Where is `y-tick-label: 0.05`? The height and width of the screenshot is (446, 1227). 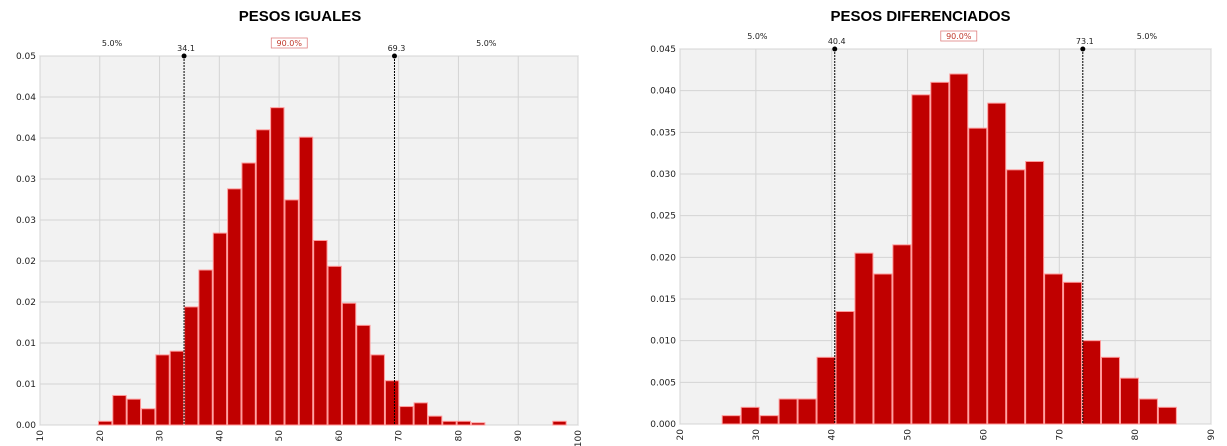 y-tick-label: 0.05 is located at coordinates (26, 57).